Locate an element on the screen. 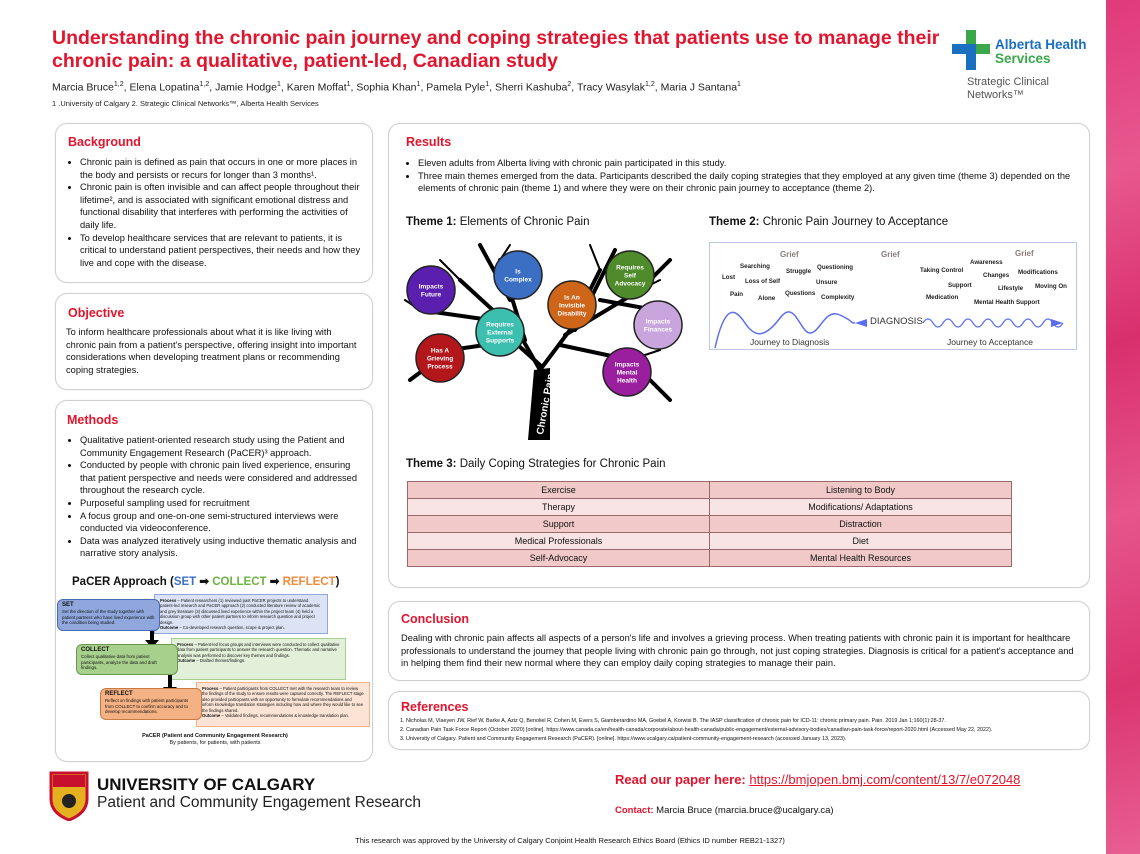  element-label: Finances is located at coordinates (658, 330).